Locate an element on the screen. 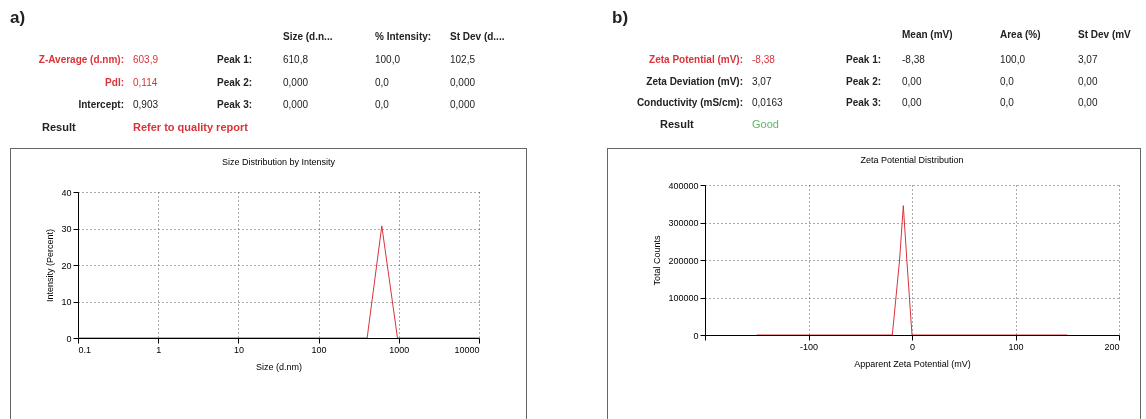  text: Good is located at coordinates (765, 124).